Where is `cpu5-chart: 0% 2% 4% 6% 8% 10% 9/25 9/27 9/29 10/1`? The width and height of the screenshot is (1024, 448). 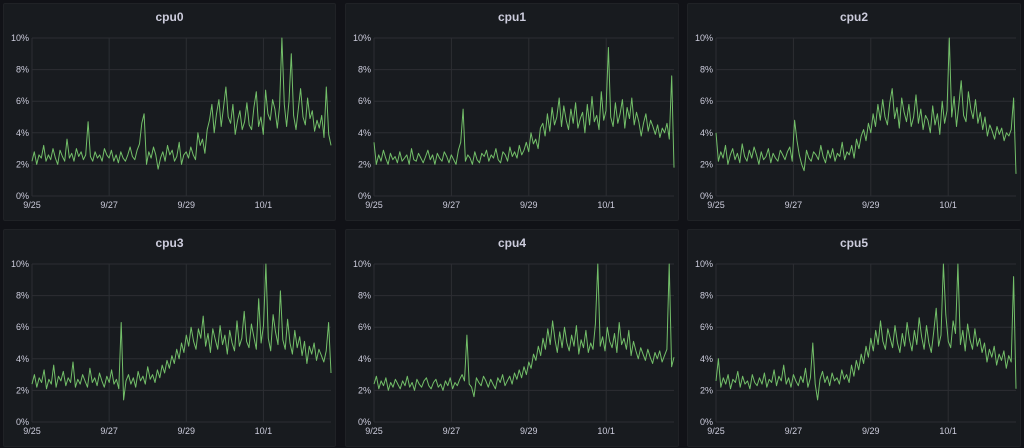 cpu5-chart: 0% 2% 4% 6% 8% 10% 9/25 9/27 9/29 10/1 is located at coordinates (856, 347).